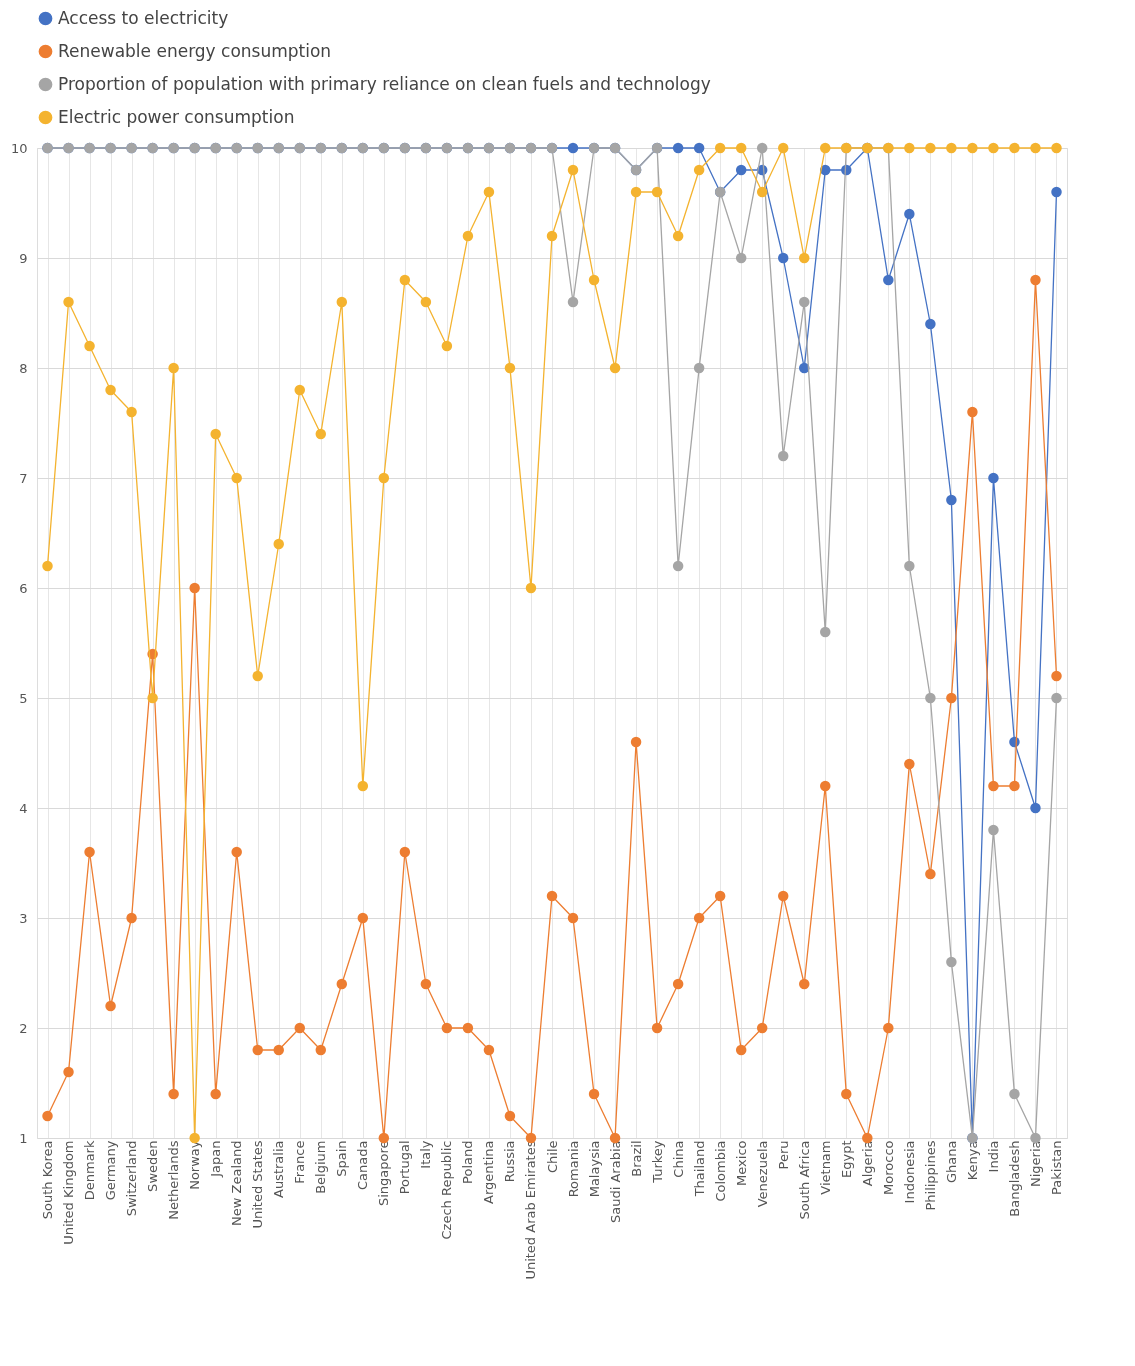 This screenshot has width=1135, height=1366. Describe the element at coordinates (195, 1165) in the screenshot. I see `x-tick-label: Norway` at that location.